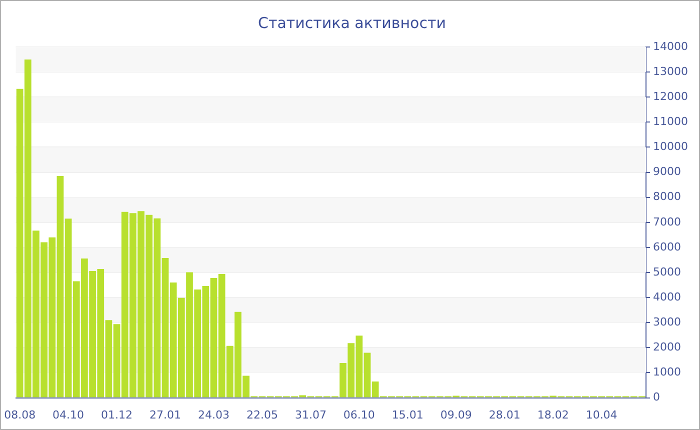 This screenshot has width=700, height=430. Describe the element at coordinates (20, 415) in the screenshot. I see `x-tick-label: 08.08` at that location.